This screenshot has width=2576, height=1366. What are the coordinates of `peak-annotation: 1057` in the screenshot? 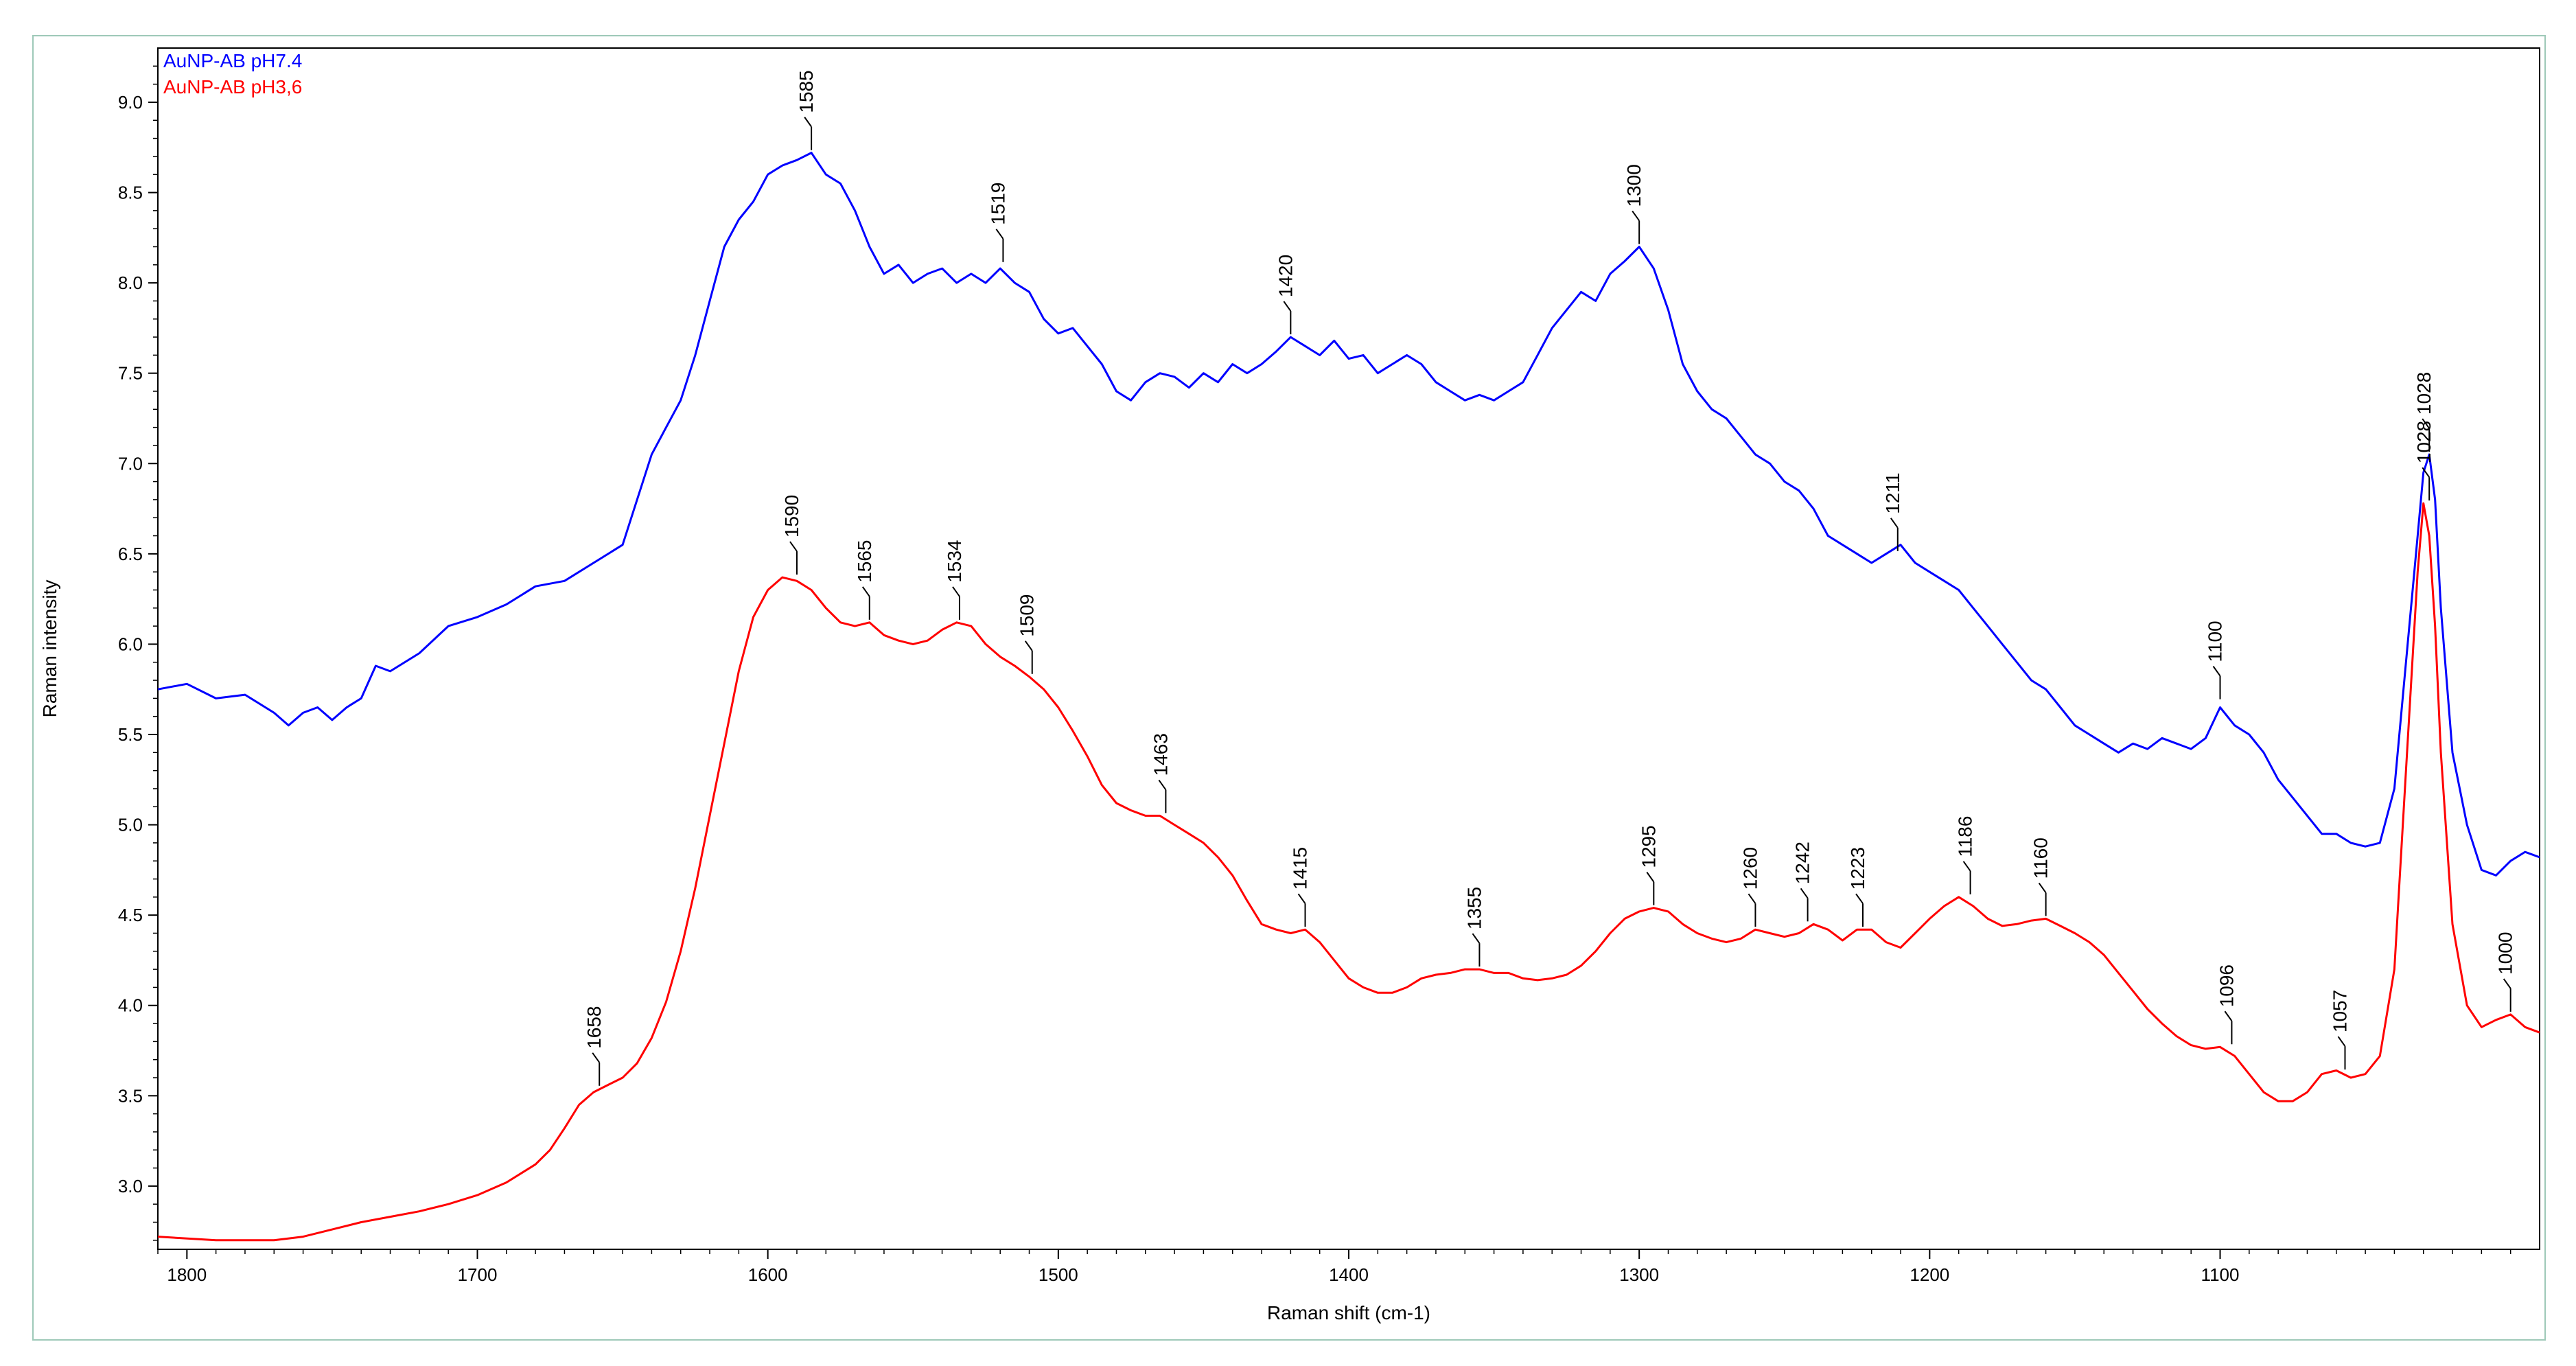 It's located at (2340, 1030).